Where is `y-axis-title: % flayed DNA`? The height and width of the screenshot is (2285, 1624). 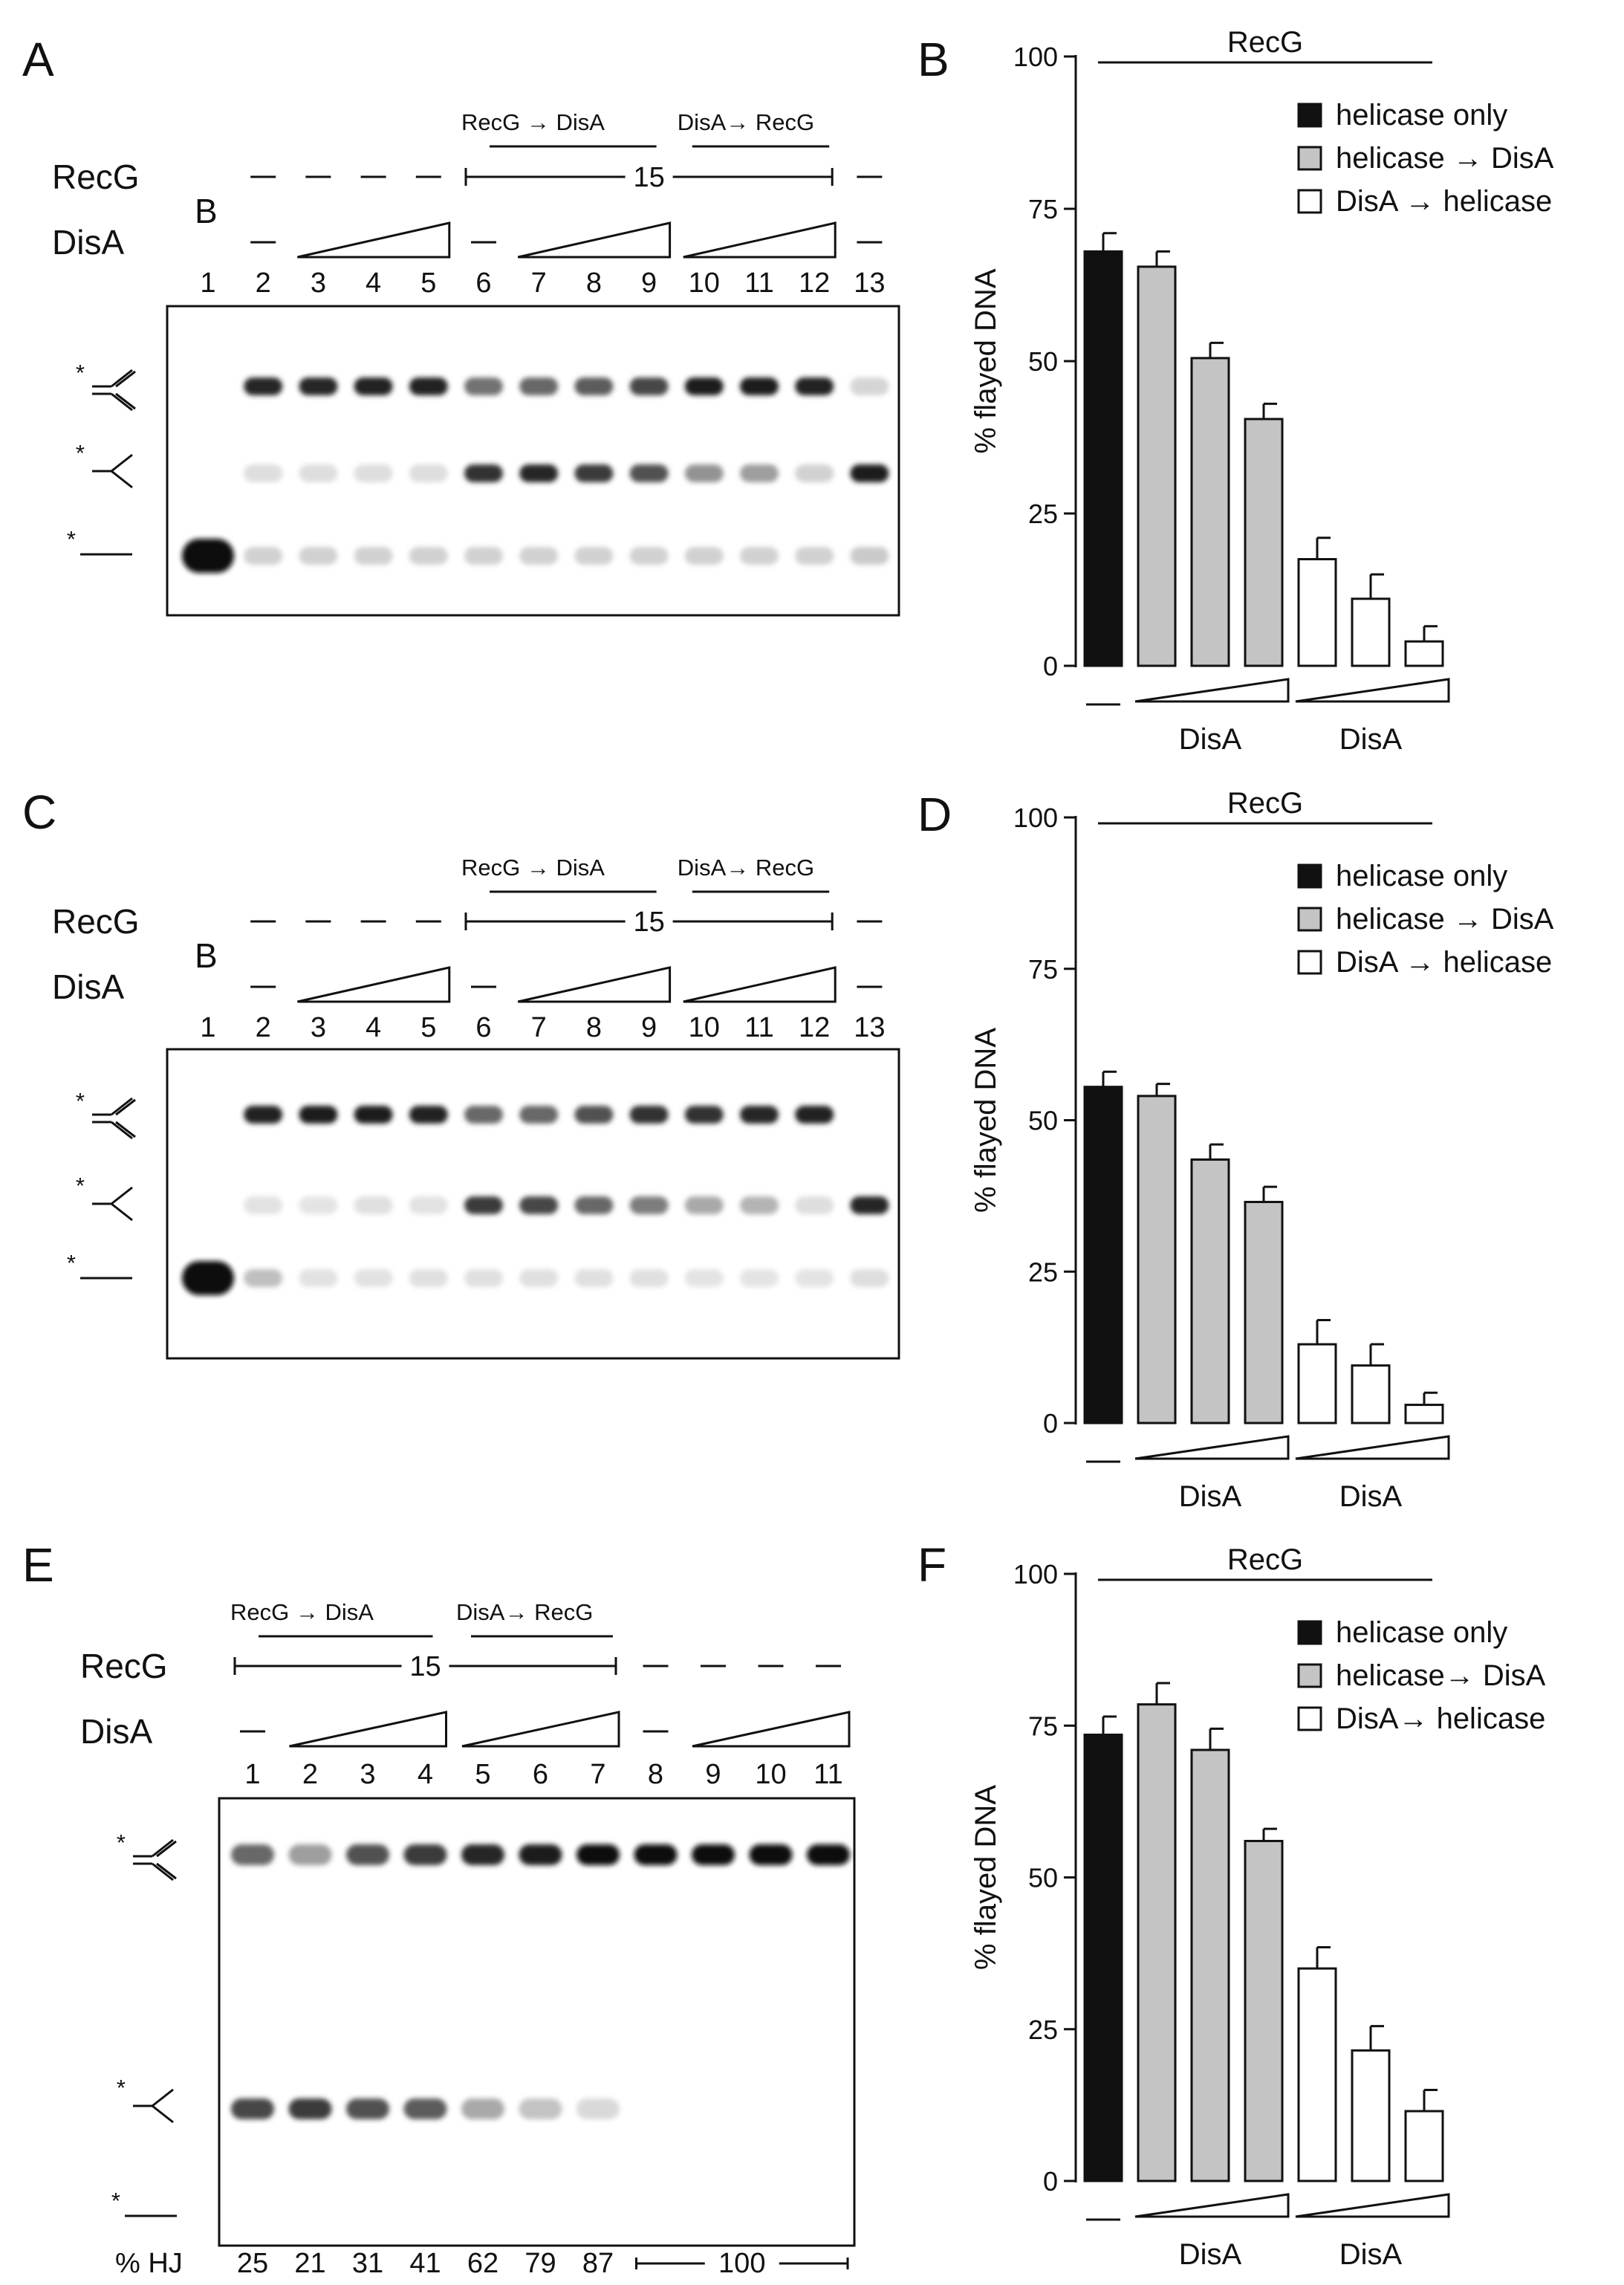
y-axis-title: % flayed DNA is located at coordinates (985, 1120).